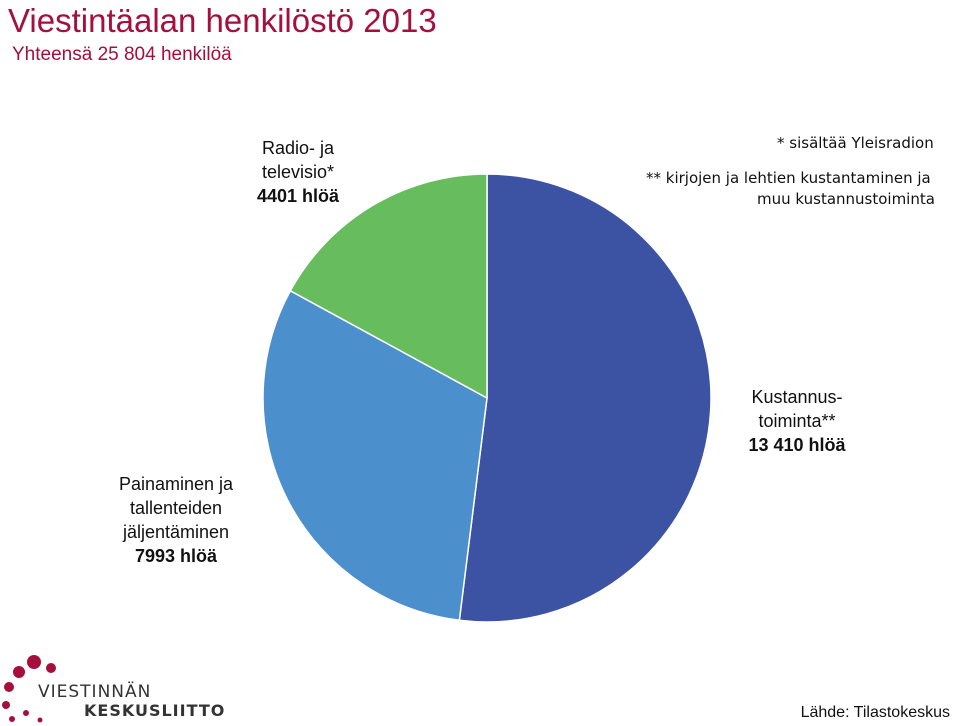 This screenshot has width=960, height=726. Describe the element at coordinates (176, 532) in the screenshot. I see `slice-label-printing-line3: jäljentäminen` at that location.